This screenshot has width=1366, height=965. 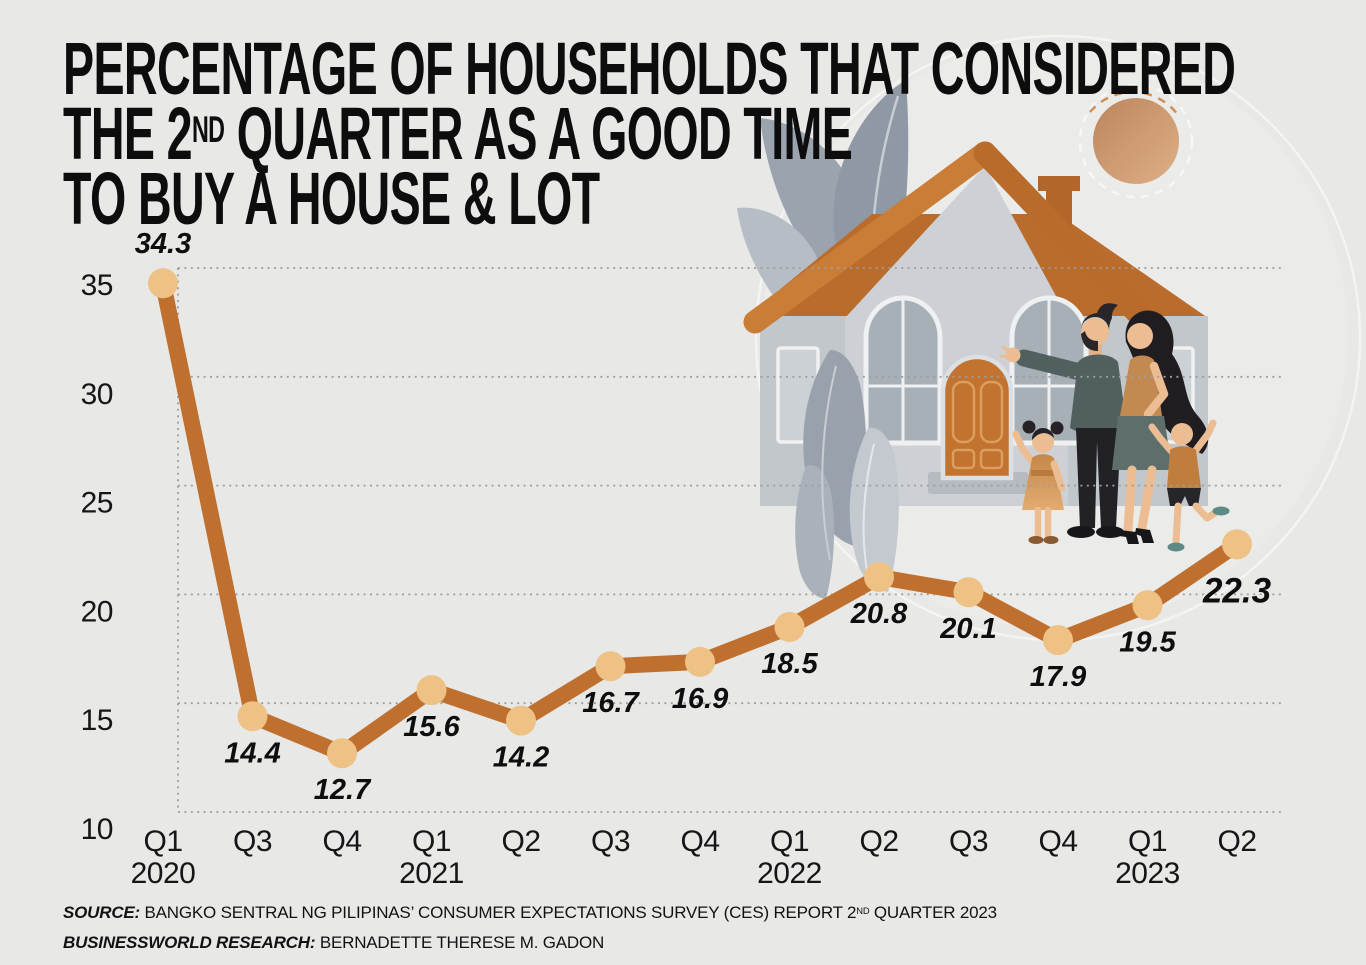 I want to click on data-point-label: 12.7, so click(x=343, y=790).